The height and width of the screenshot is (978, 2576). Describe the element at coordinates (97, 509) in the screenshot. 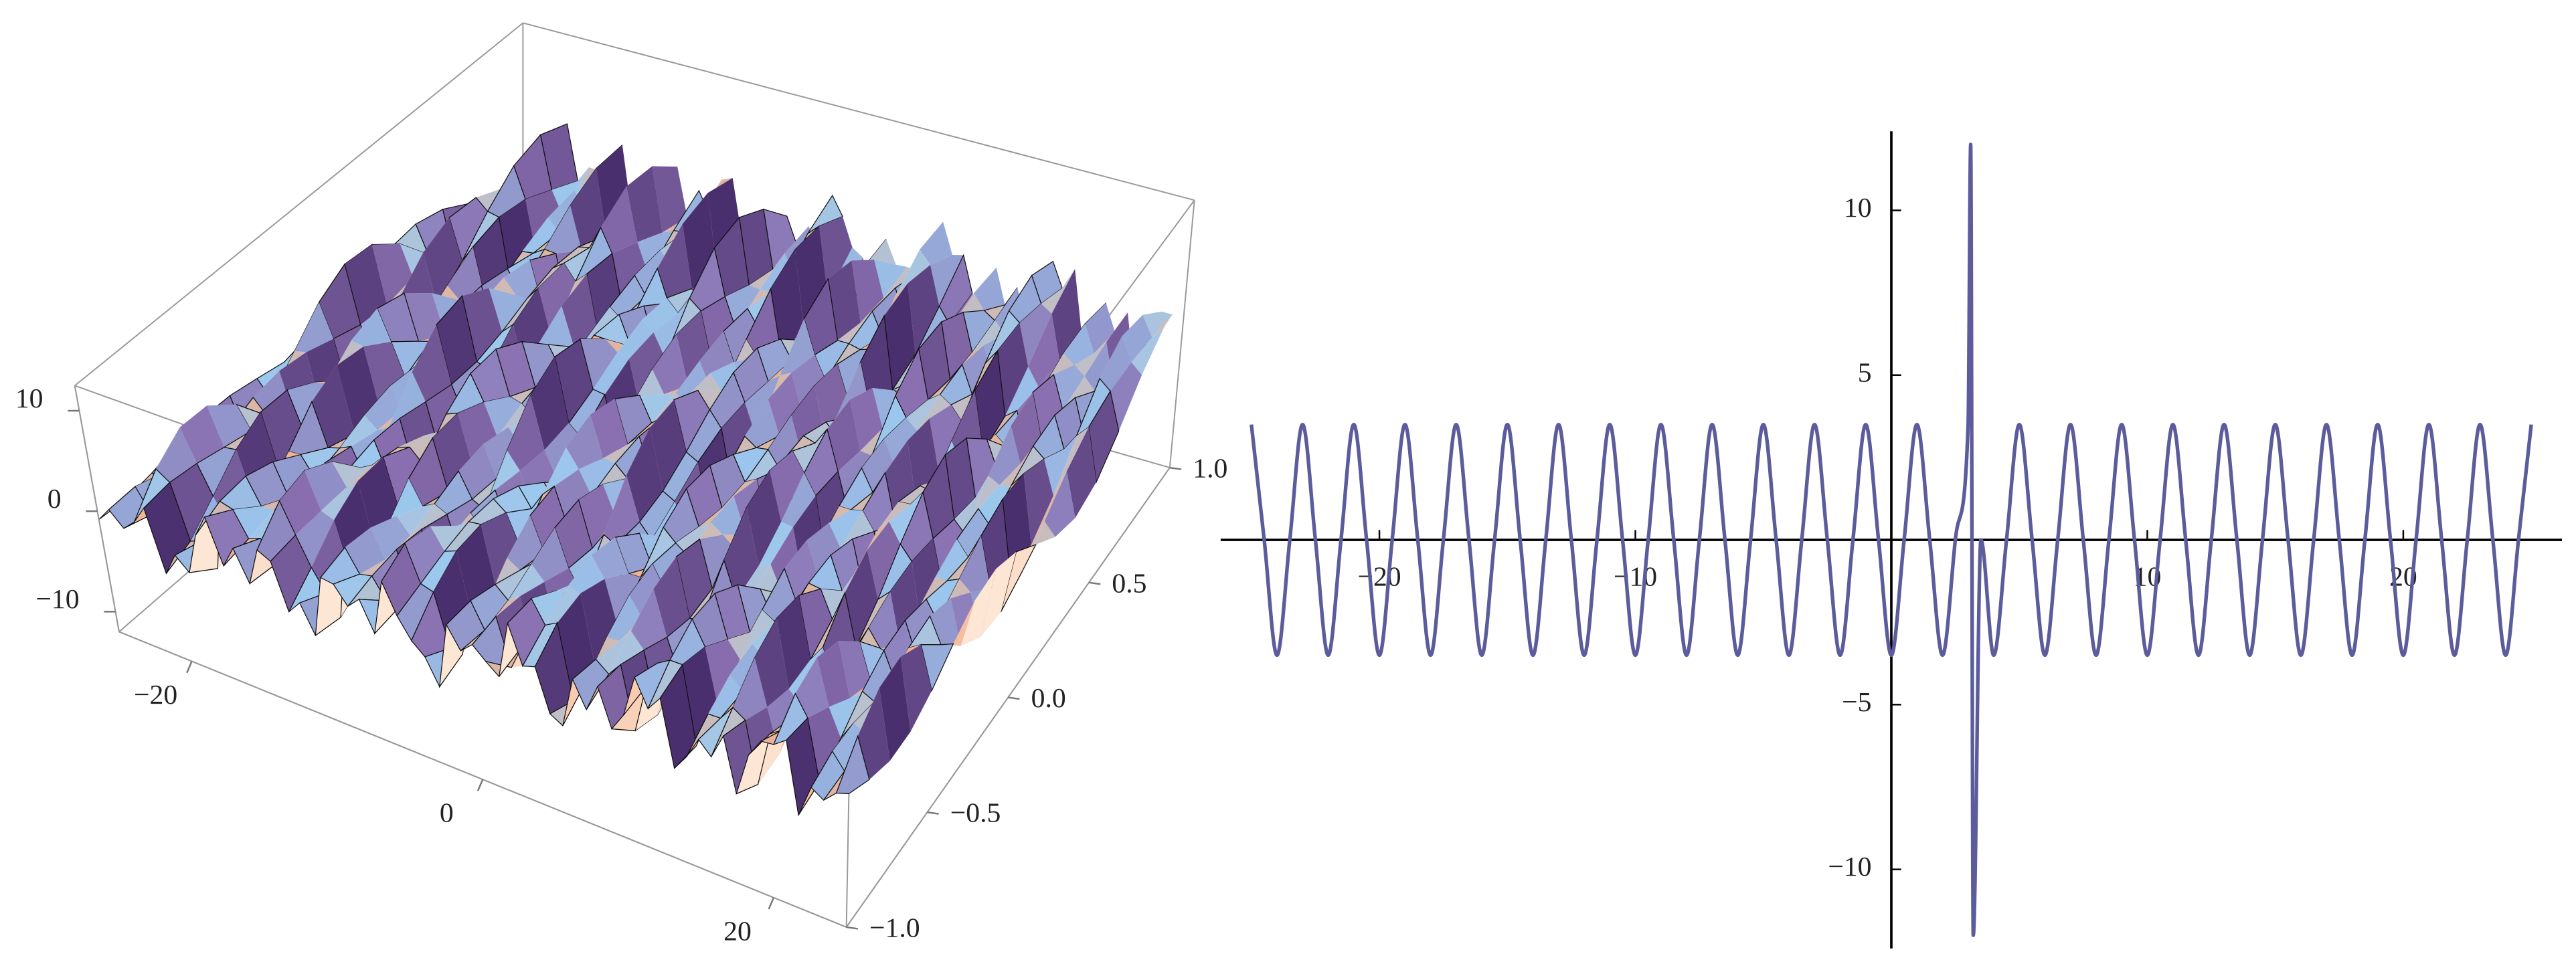

I see `box-edge` at that location.